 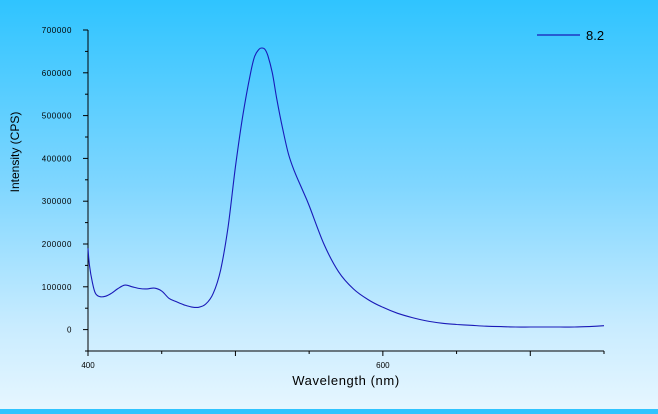 I want to click on legend-label: 8.2, so click(x=595, y=35).